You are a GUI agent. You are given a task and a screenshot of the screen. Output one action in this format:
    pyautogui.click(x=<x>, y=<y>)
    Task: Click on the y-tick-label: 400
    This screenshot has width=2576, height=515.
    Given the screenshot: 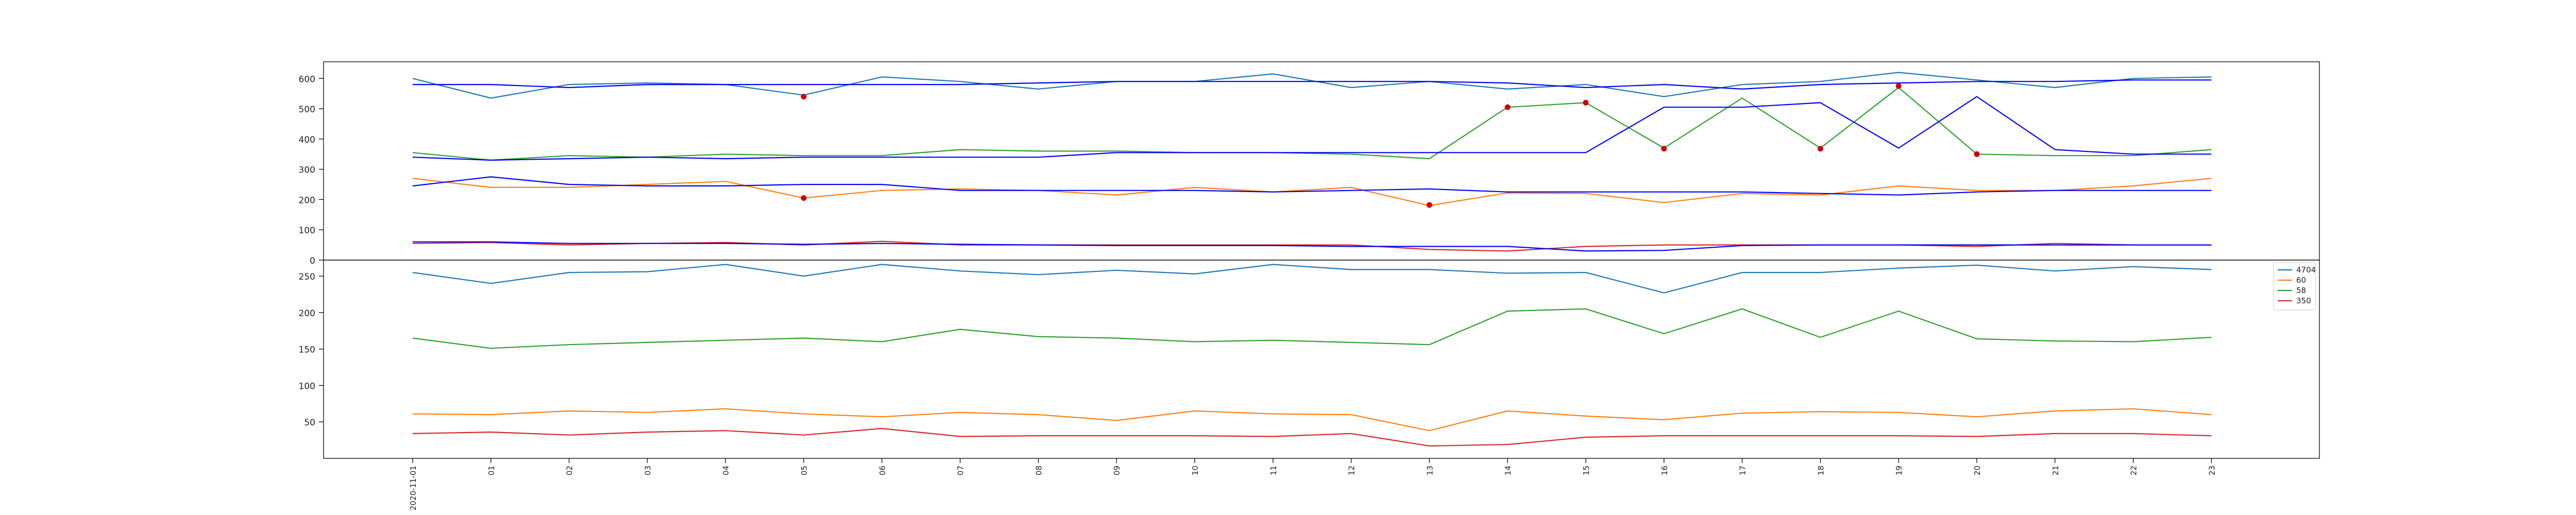 What is the action you would take?
    pyautogui.click(x=307, y=140)
    